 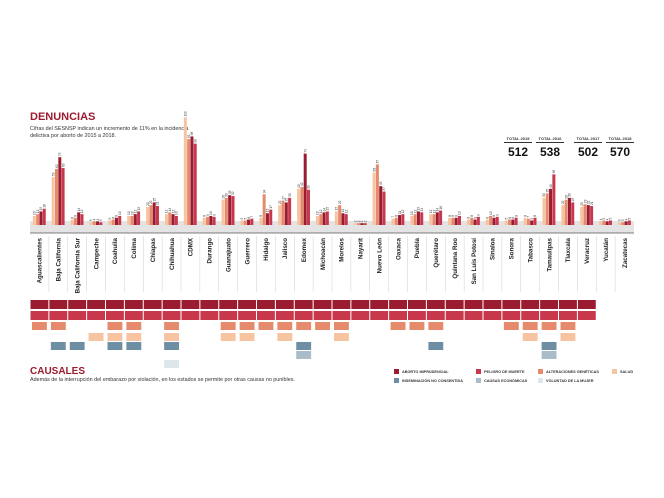 I want to click on bar-san-luis-potosi-2016, so click(x=472, y=221).